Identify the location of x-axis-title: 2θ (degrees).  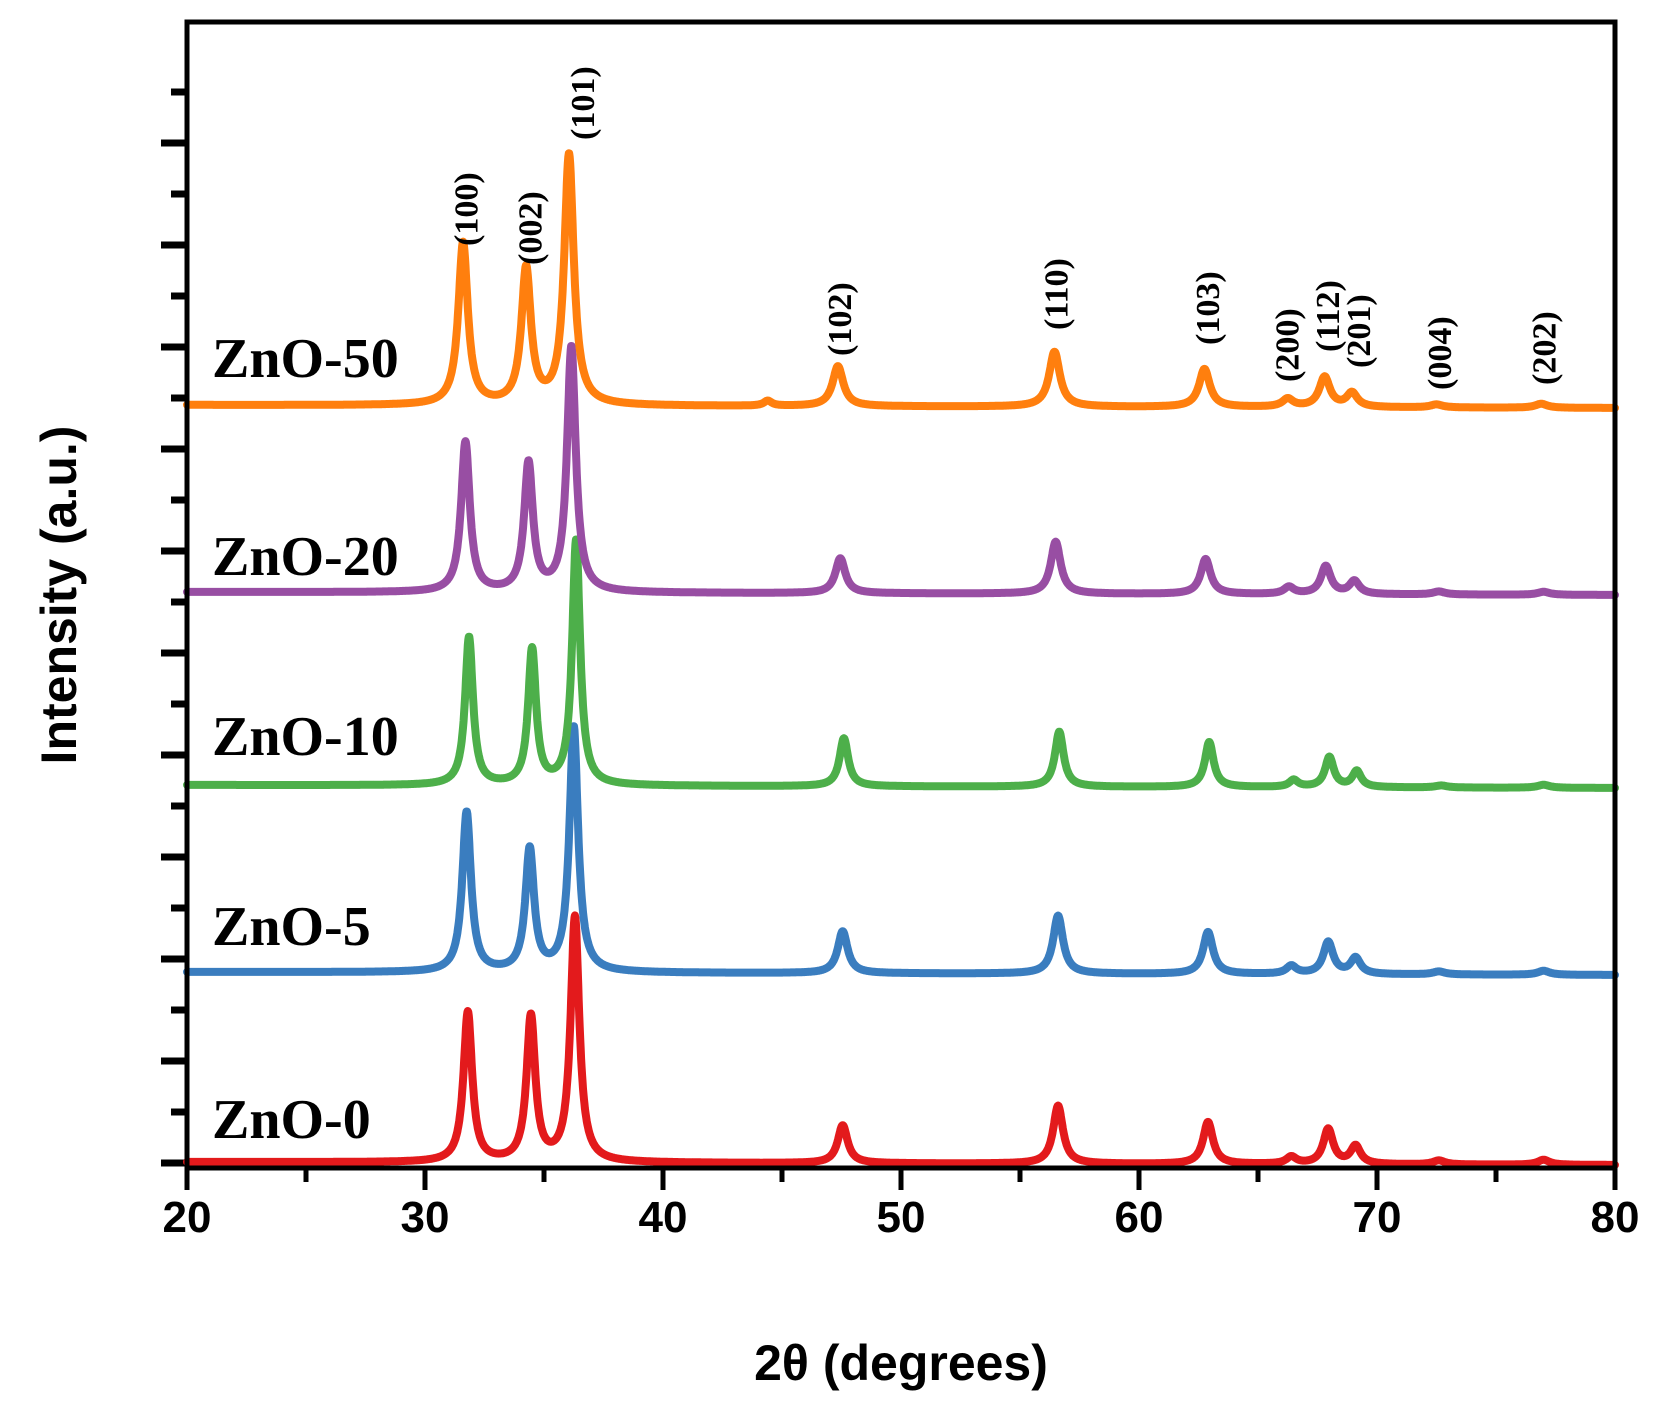
(901, 1363).